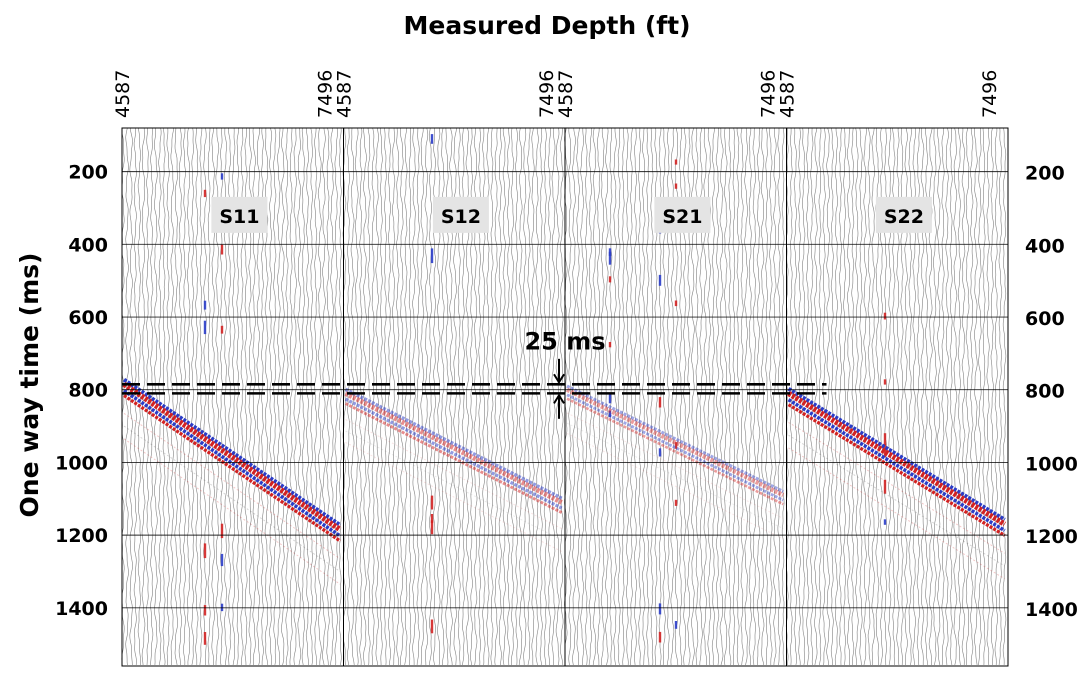 Image resolution: width=1090 pixels, height=680 pixels. Describe the element at coordinates (564, 342) in the screenshot. I see `annotation-label: 25 ms` at that location.